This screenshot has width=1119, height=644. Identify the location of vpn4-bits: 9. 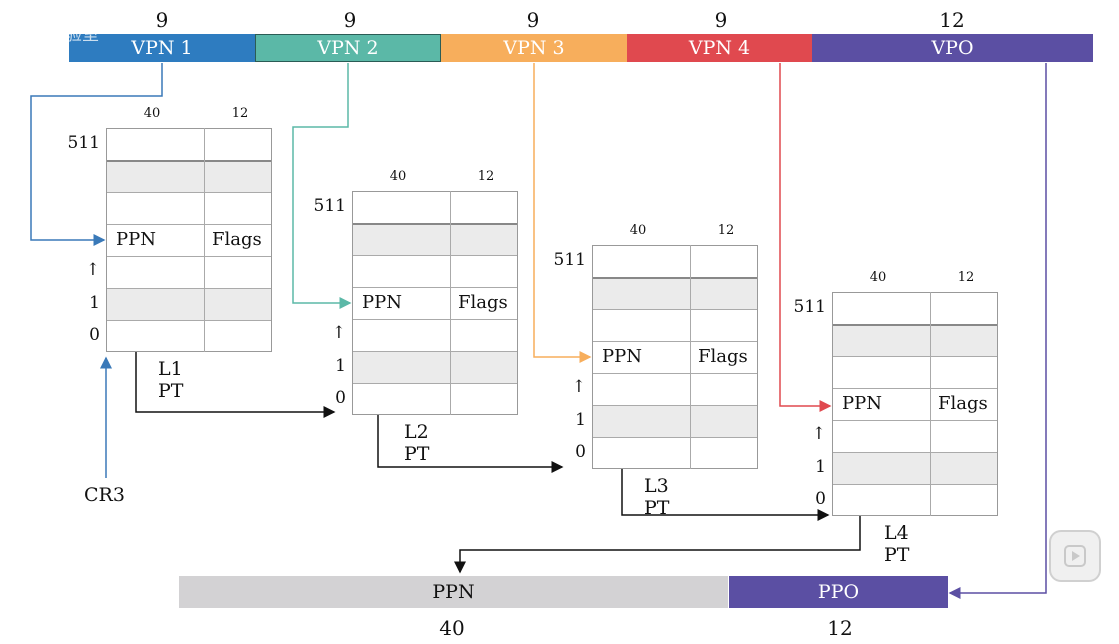
(721, 20).